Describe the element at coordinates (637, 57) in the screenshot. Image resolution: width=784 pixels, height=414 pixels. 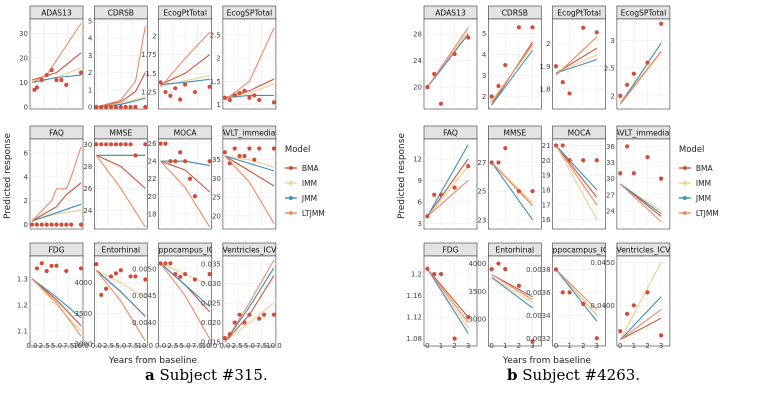
I see `panel-ecogsptotal: EcogSPTotal 2 2.5 3` at that location.